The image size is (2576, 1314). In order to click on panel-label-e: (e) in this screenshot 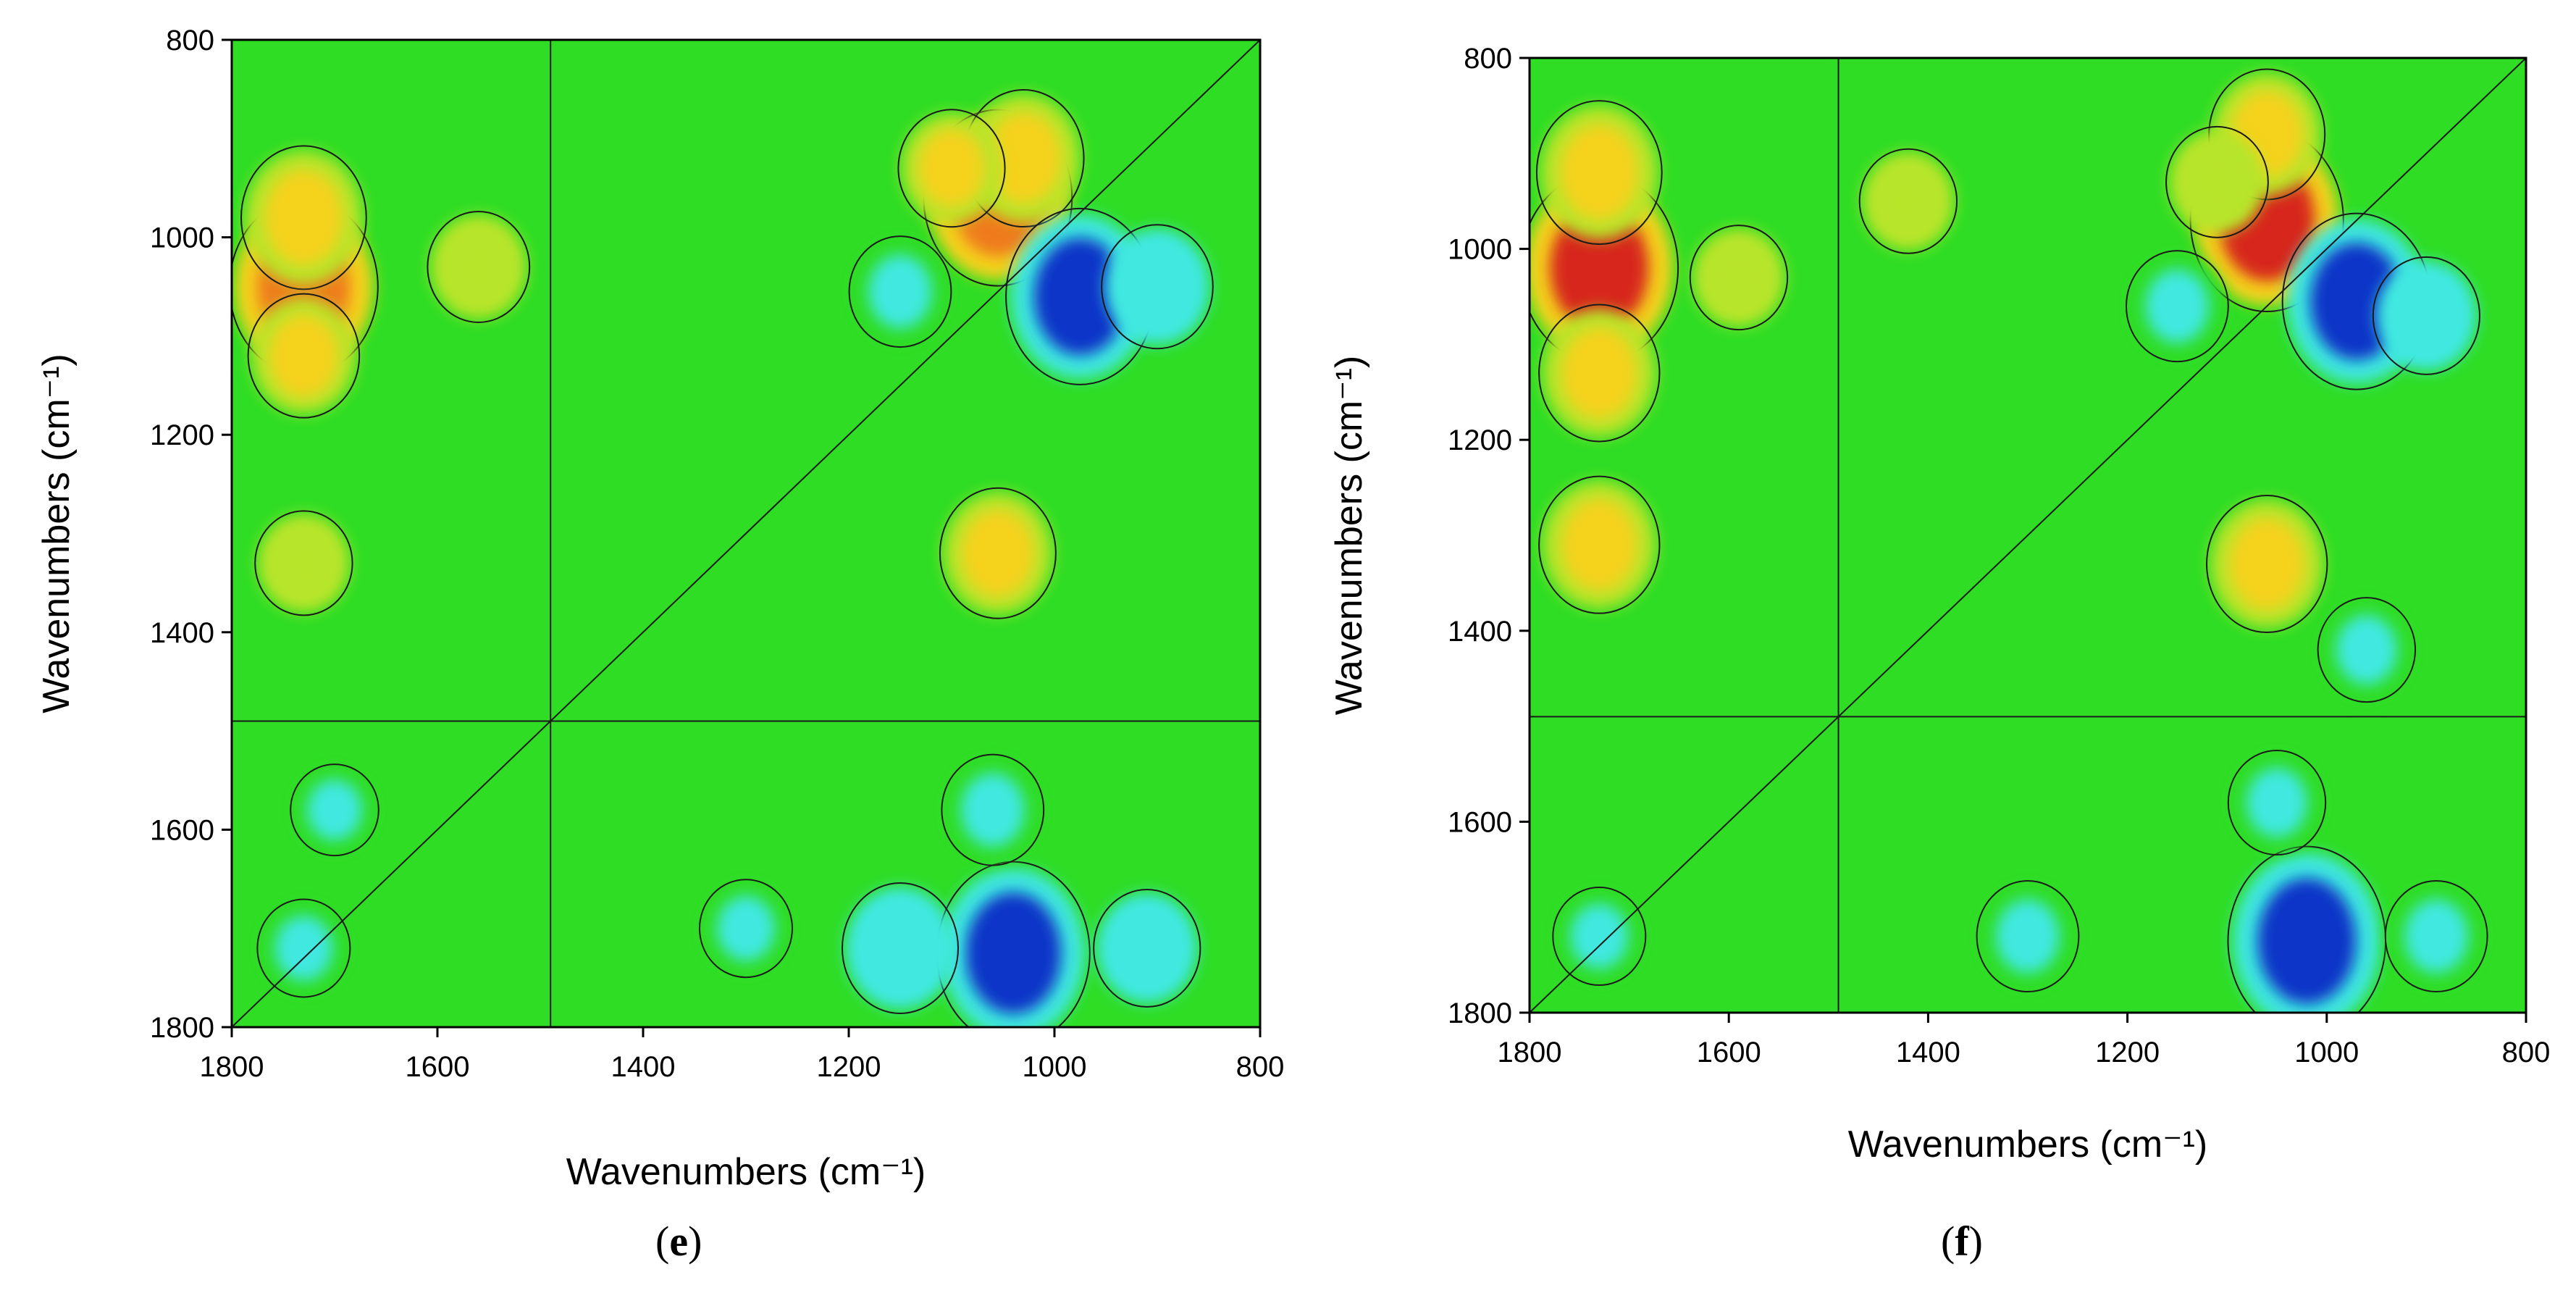, I will do `click(678, 1242)`.